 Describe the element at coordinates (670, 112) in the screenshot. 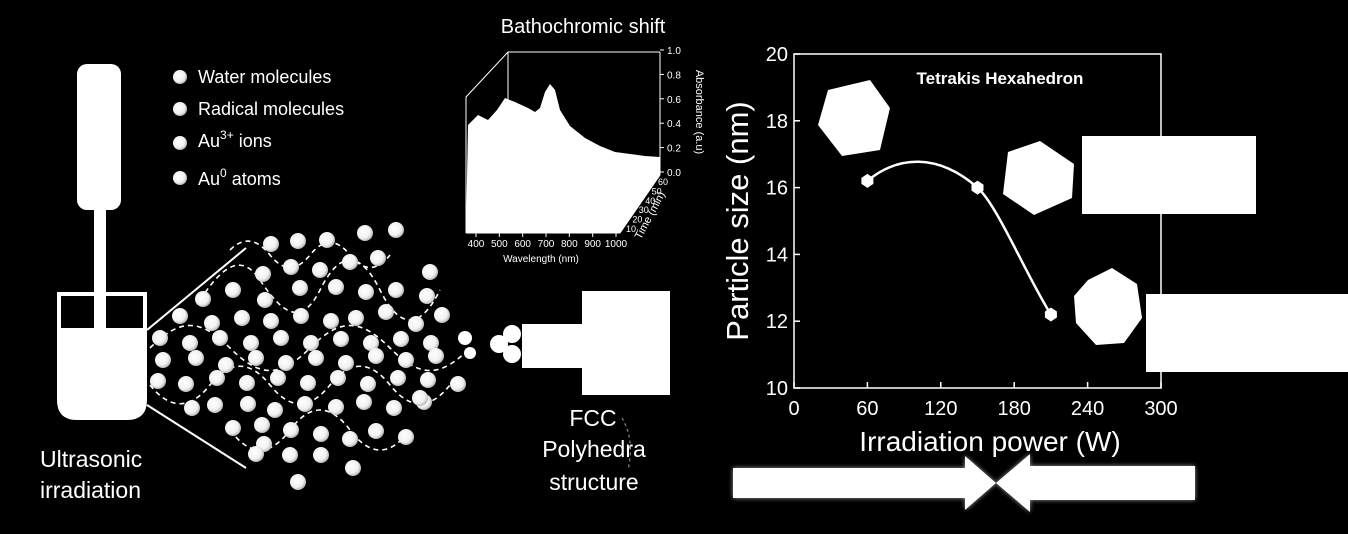

I see `absorbance-y-ticks: 0.0 0.2 0.4 0.6 0.8 1.0` at that location.